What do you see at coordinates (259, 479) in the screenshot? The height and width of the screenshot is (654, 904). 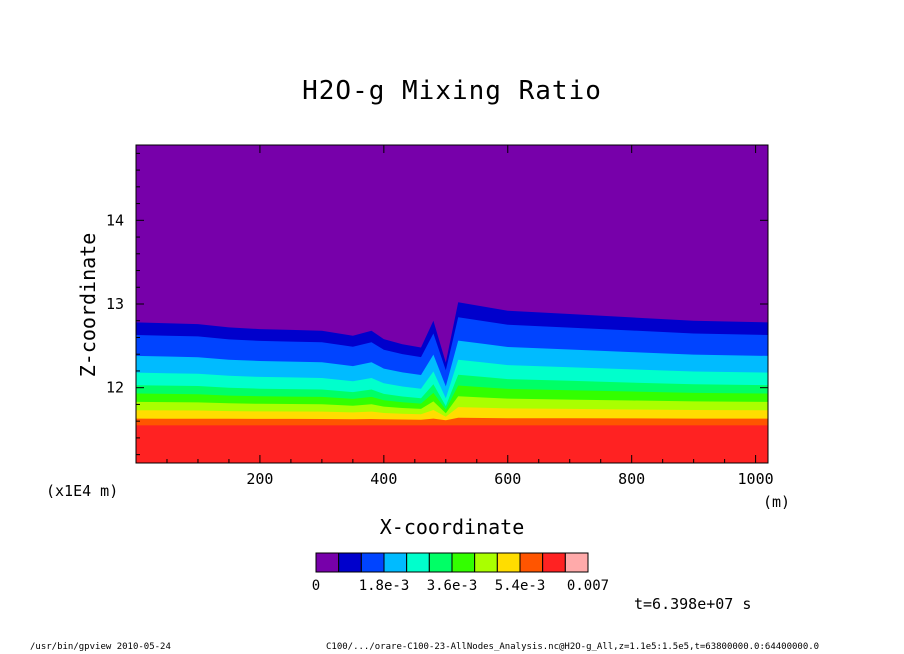 I see `x-tick-label: 200` at bounding box center [259, 479].